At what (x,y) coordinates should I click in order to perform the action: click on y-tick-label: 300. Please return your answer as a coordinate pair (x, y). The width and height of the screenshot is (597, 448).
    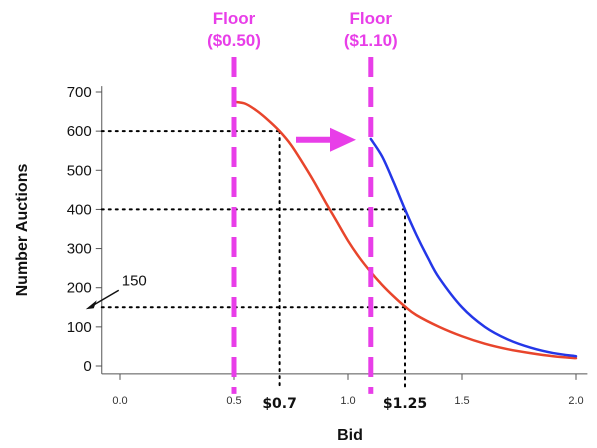
    Looking at the image, I should click on (79, 249).